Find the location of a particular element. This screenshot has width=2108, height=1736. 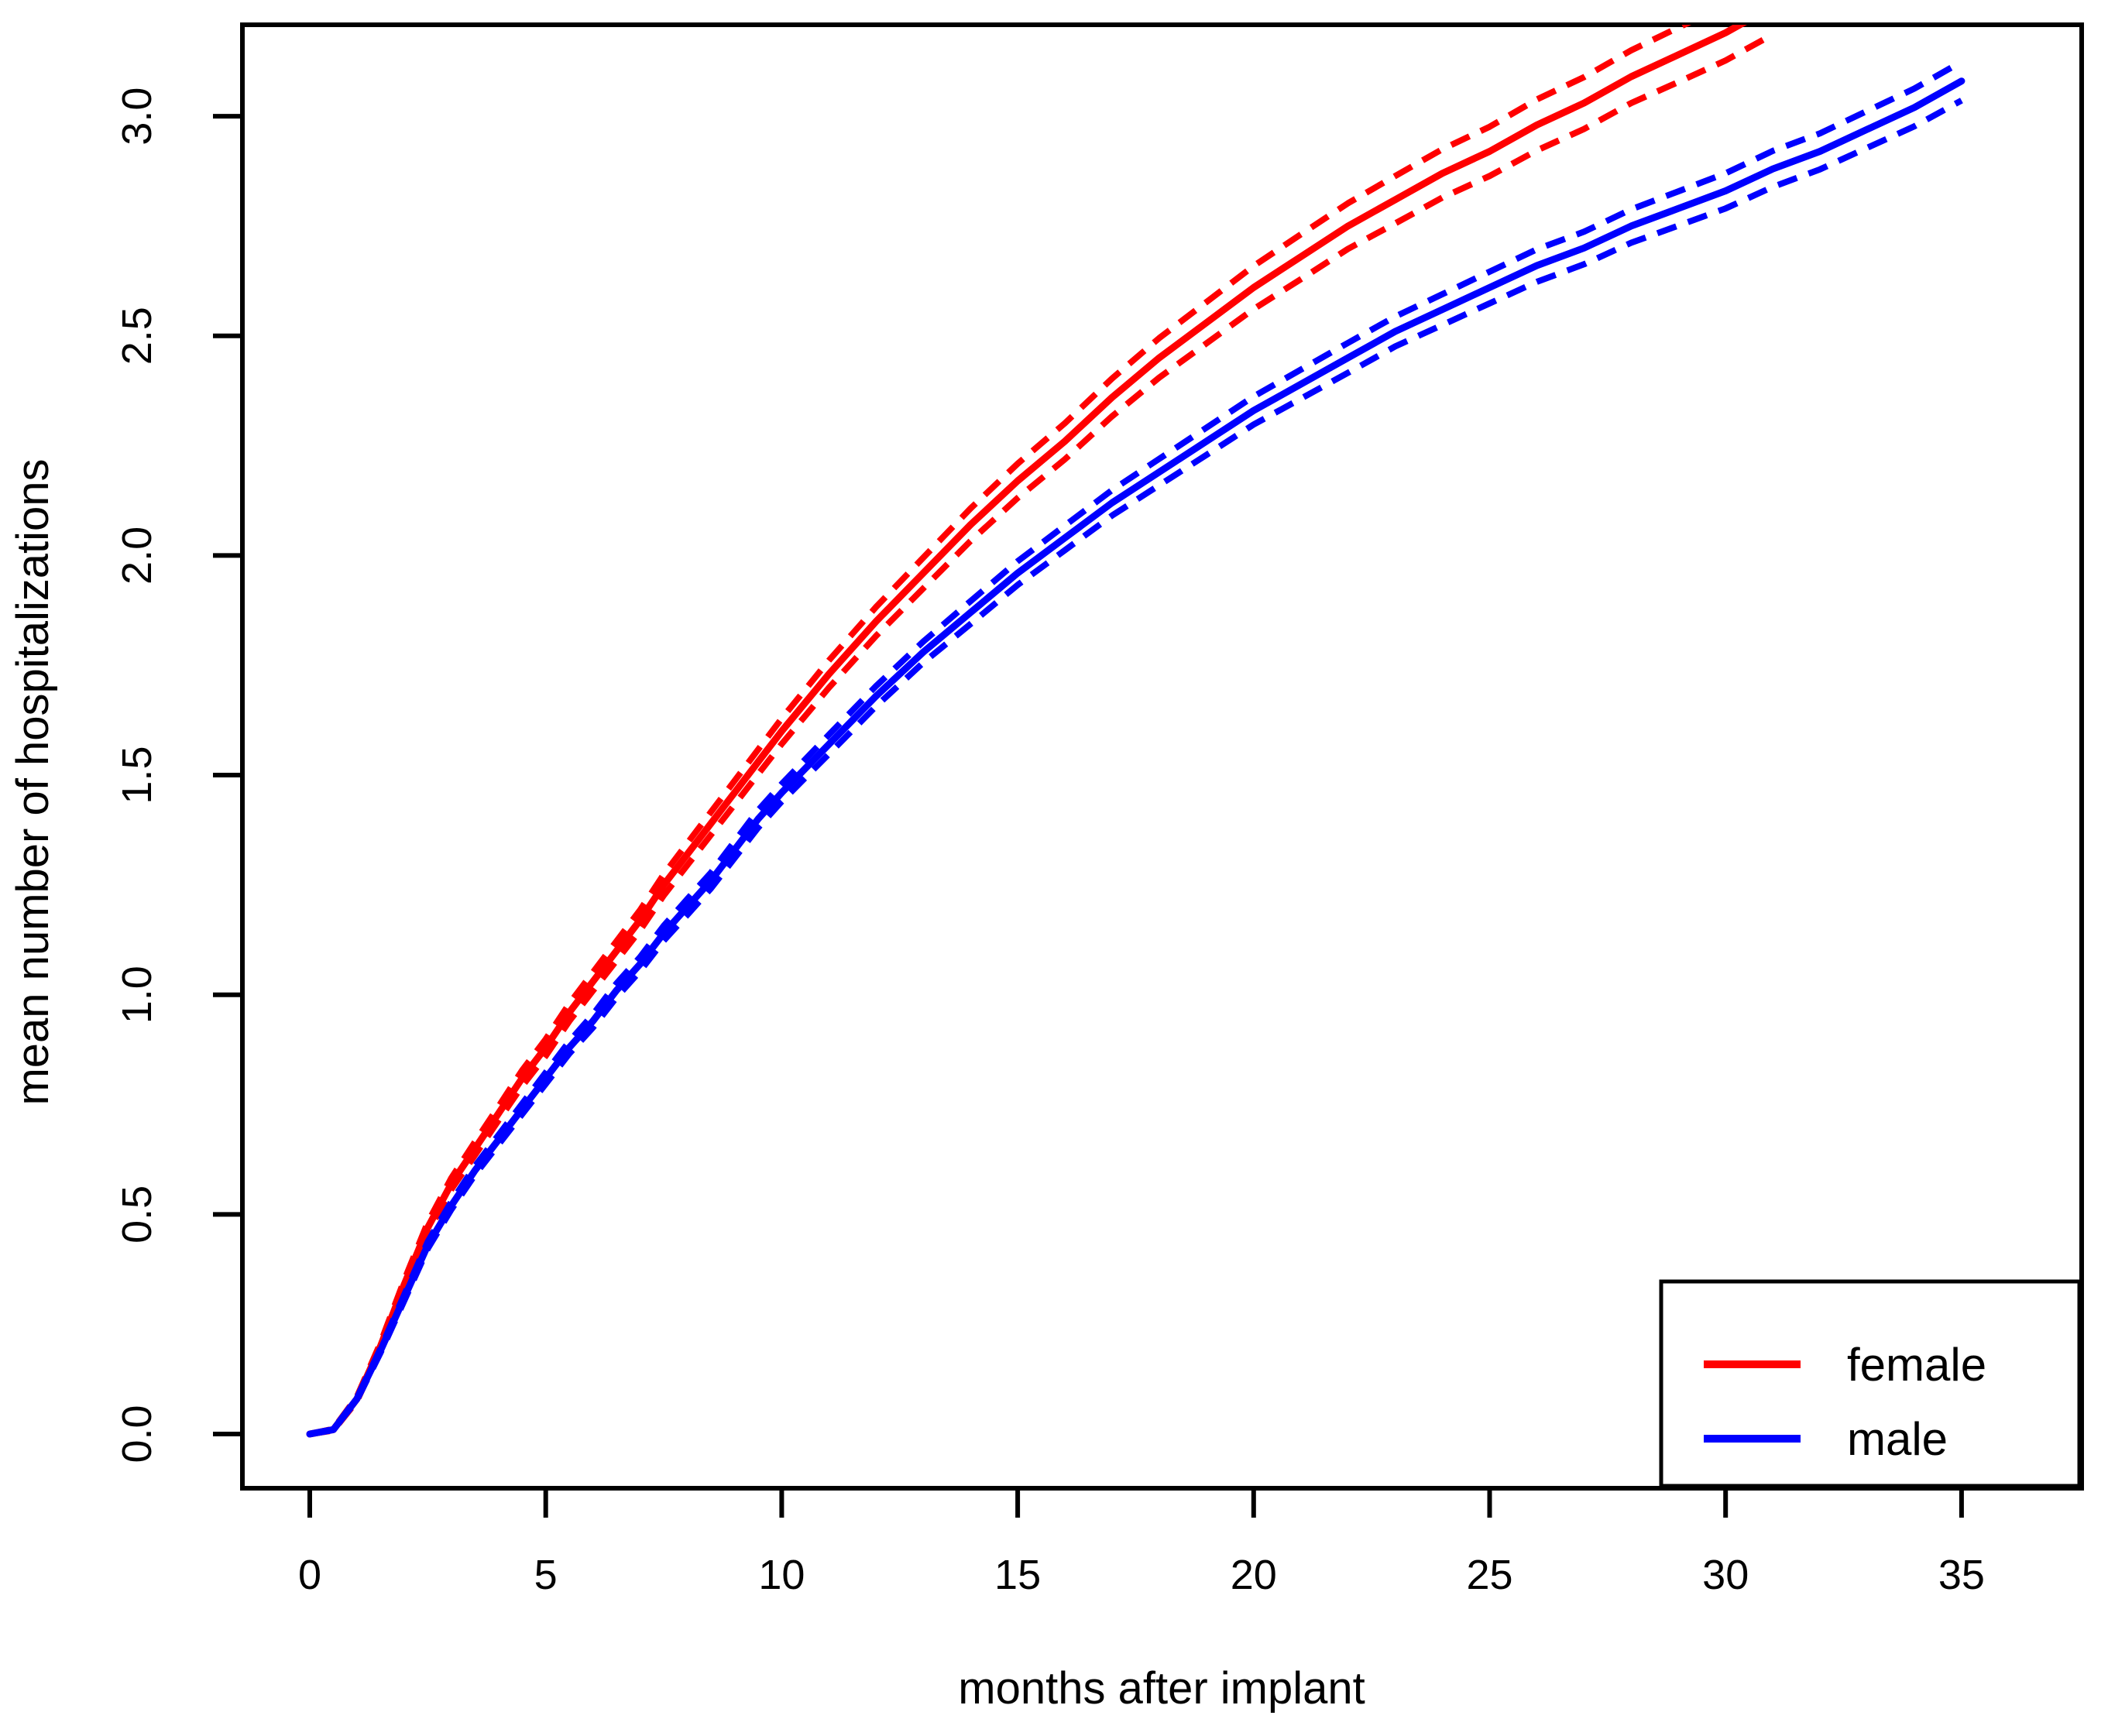

y-tick-label: 1.0 is located at coordinates (137, 995).